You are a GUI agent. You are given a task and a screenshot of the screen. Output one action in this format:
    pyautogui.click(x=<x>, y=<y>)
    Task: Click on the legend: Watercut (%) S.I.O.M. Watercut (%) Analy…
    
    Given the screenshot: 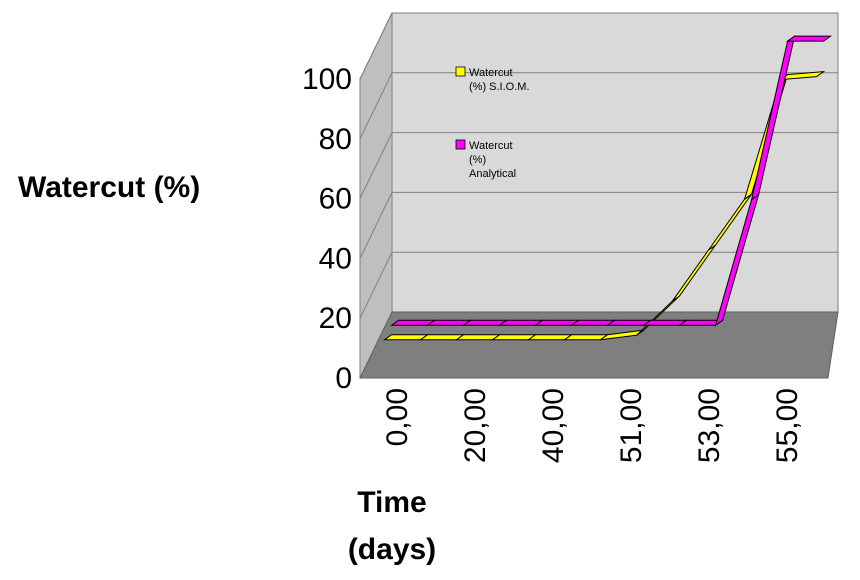 What is the action you would take?
    pyautogui.click(x=492, y=123)
    